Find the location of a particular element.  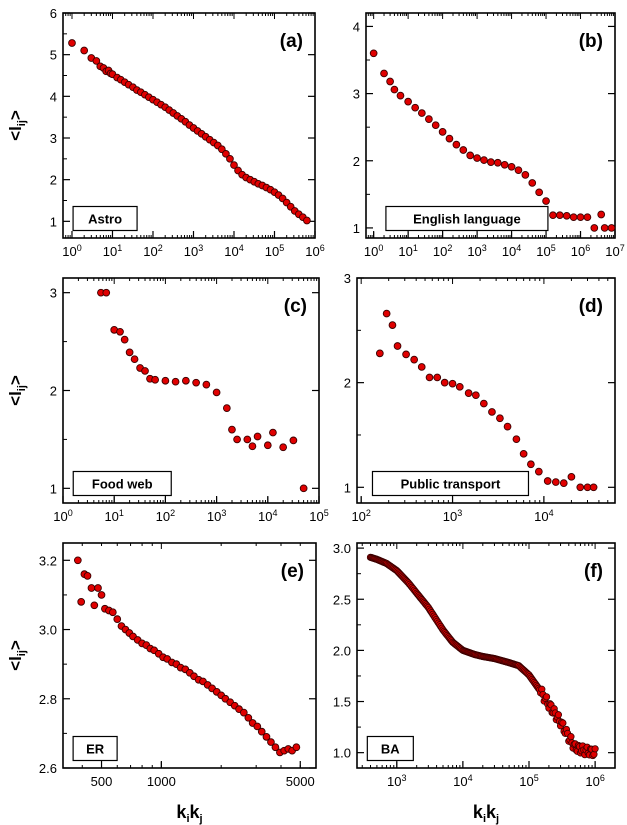

panel-letter: (d) is located at coordinates (591, 306).